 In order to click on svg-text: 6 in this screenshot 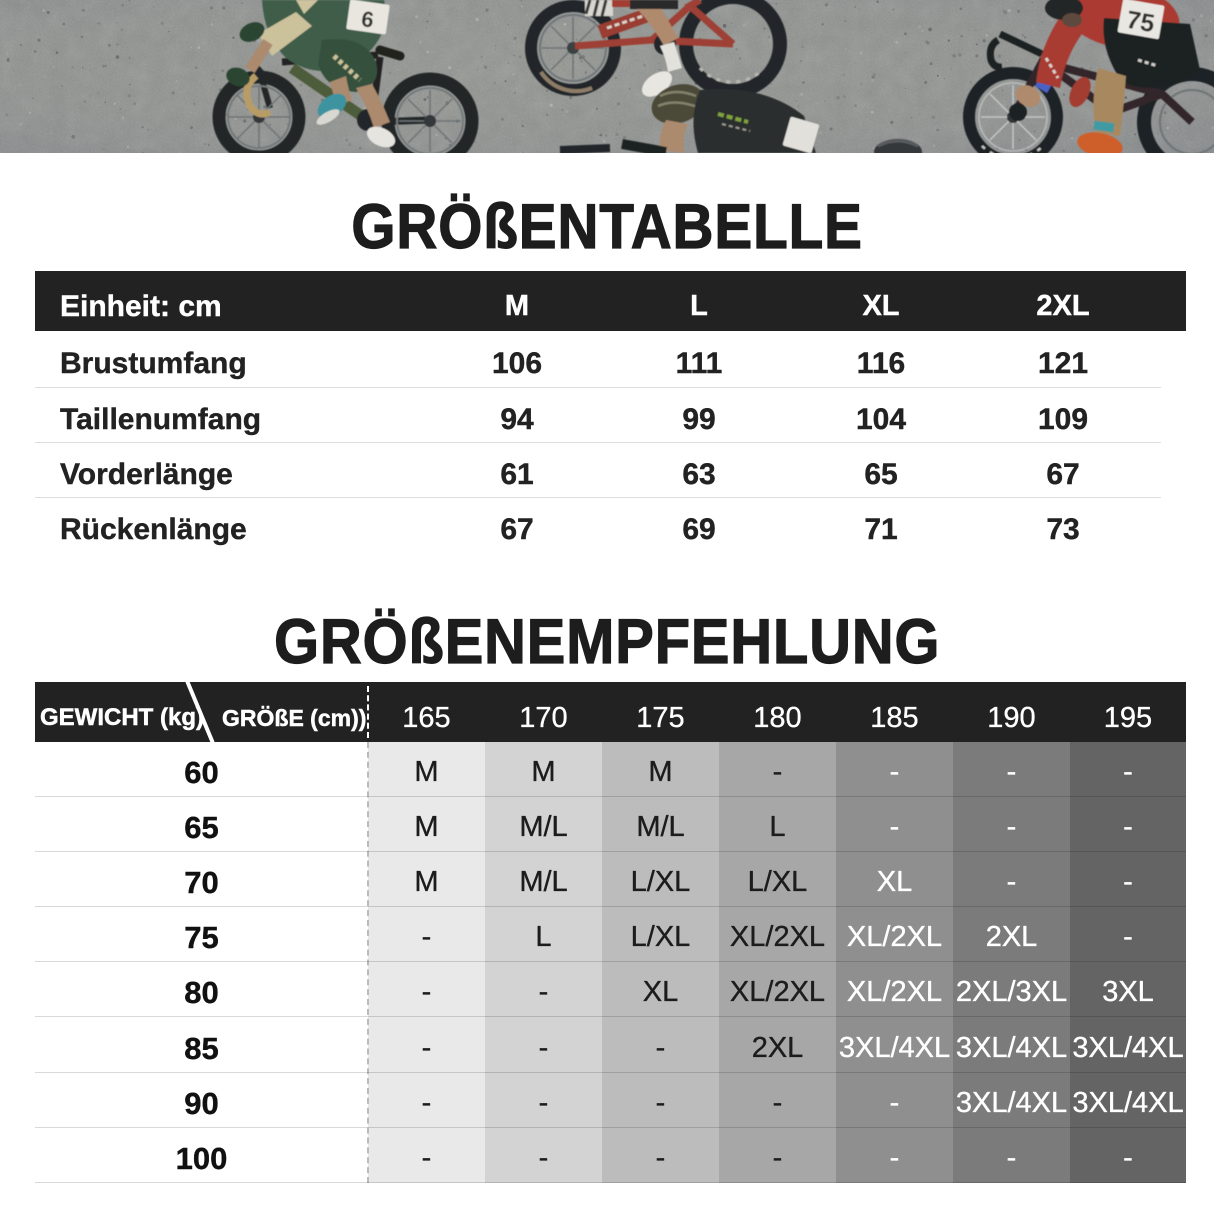, I will do `click(368, 19)`.